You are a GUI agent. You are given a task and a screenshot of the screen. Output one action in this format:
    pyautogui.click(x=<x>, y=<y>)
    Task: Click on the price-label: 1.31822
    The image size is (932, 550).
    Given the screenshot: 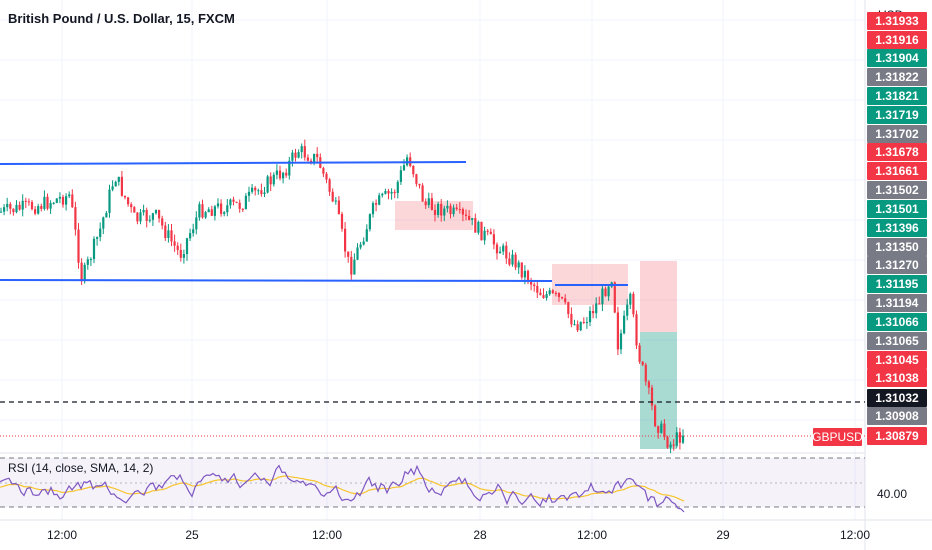 What is the action you would take?
    pyautogui.click(x=897, y=77)
    